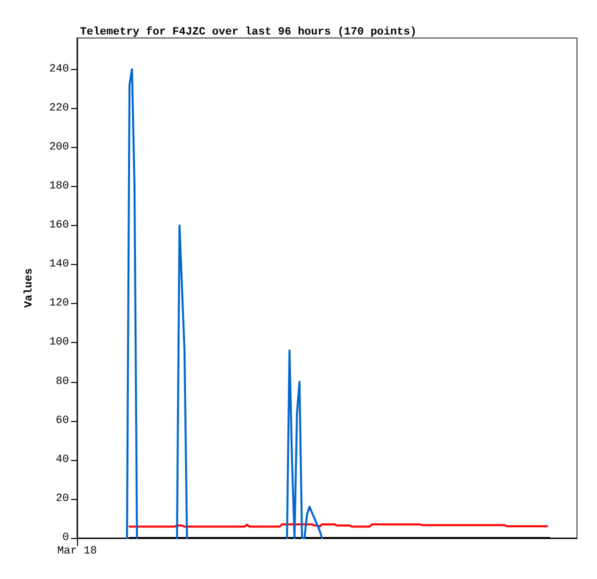  I want to click on y-tick-label: 0, so click(65, 538).